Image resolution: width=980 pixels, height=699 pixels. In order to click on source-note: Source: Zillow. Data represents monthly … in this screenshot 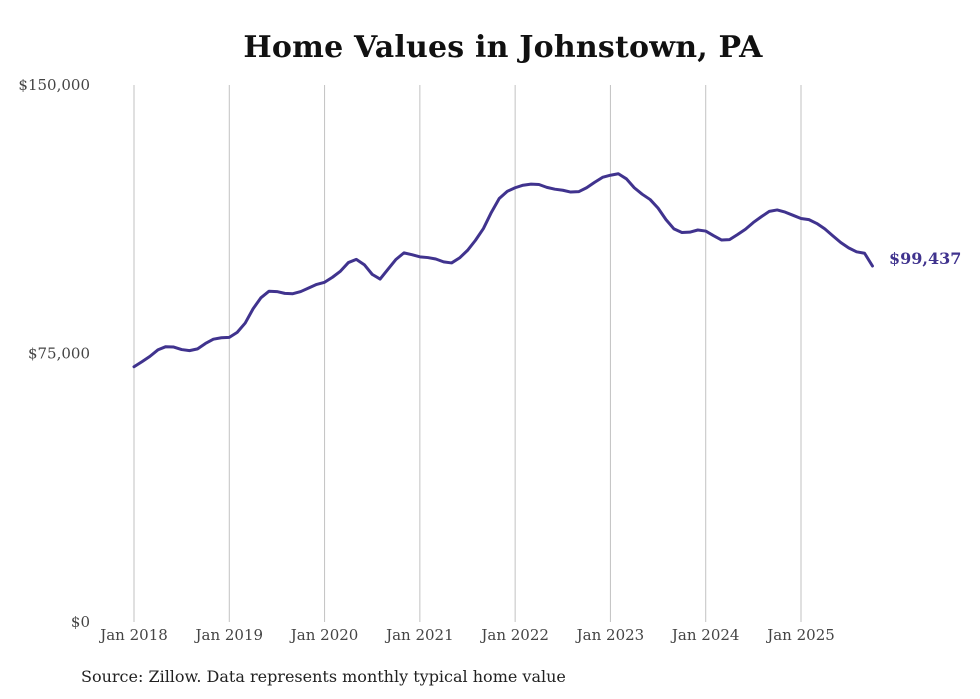, I will do `click(323, 676)`.